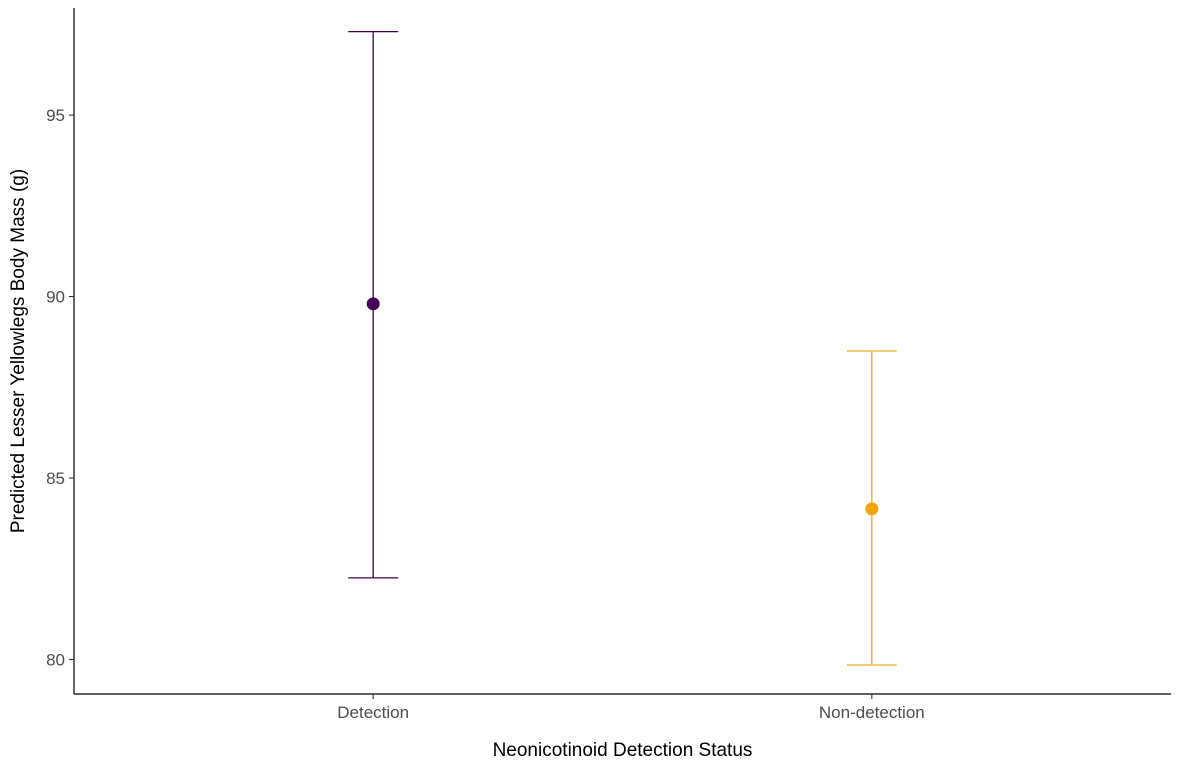  Describe the element at coordinates (55, 660) in the screenshot. I see `y-tick-label: 80` at that location.